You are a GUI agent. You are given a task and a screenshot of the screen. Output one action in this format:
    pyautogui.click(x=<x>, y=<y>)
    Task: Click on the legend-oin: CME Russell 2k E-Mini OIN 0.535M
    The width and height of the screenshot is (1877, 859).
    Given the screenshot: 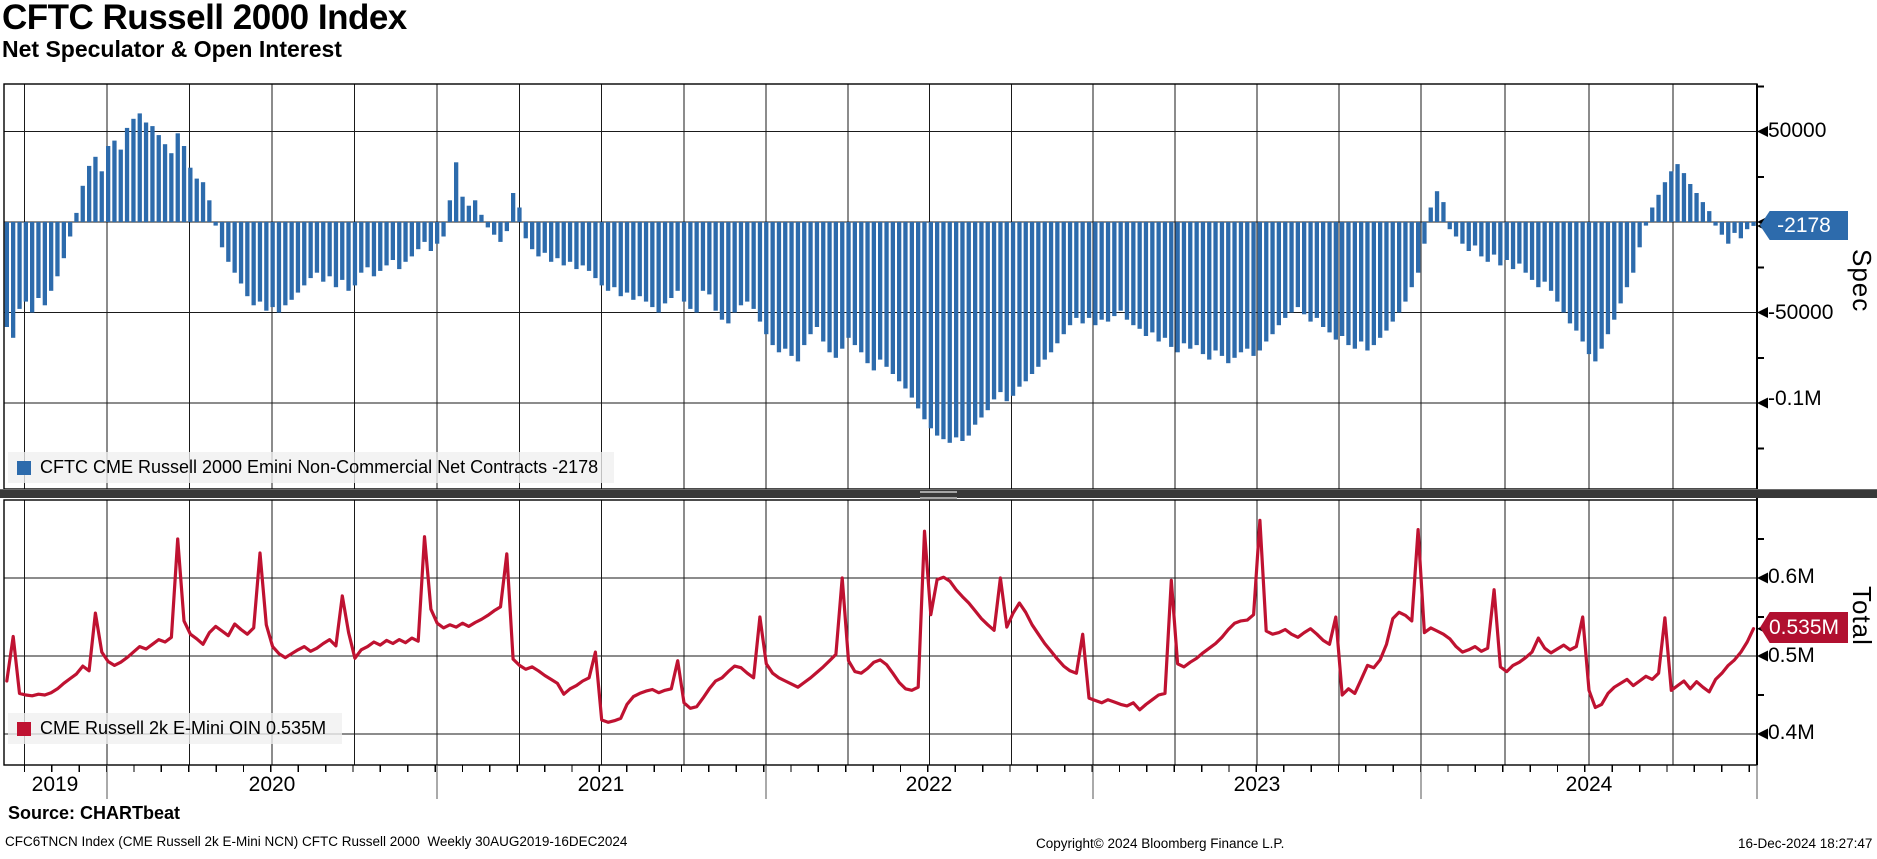 What is the action you would take?
    pyautogui.click(x=175, y=728)
    